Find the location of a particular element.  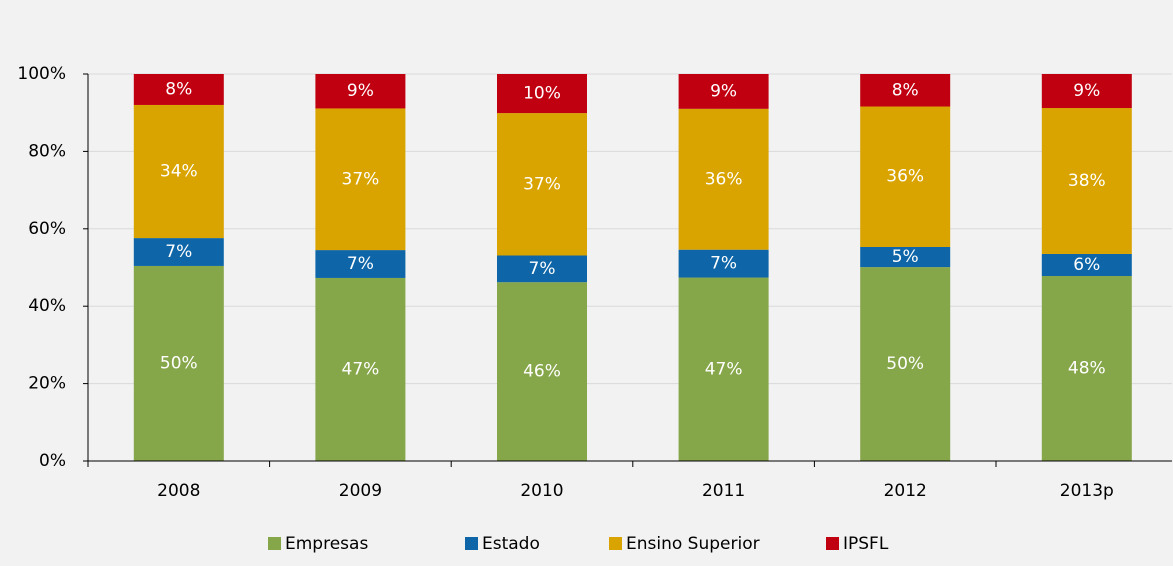

data-label: 10% is located at coordinates (542, 94).